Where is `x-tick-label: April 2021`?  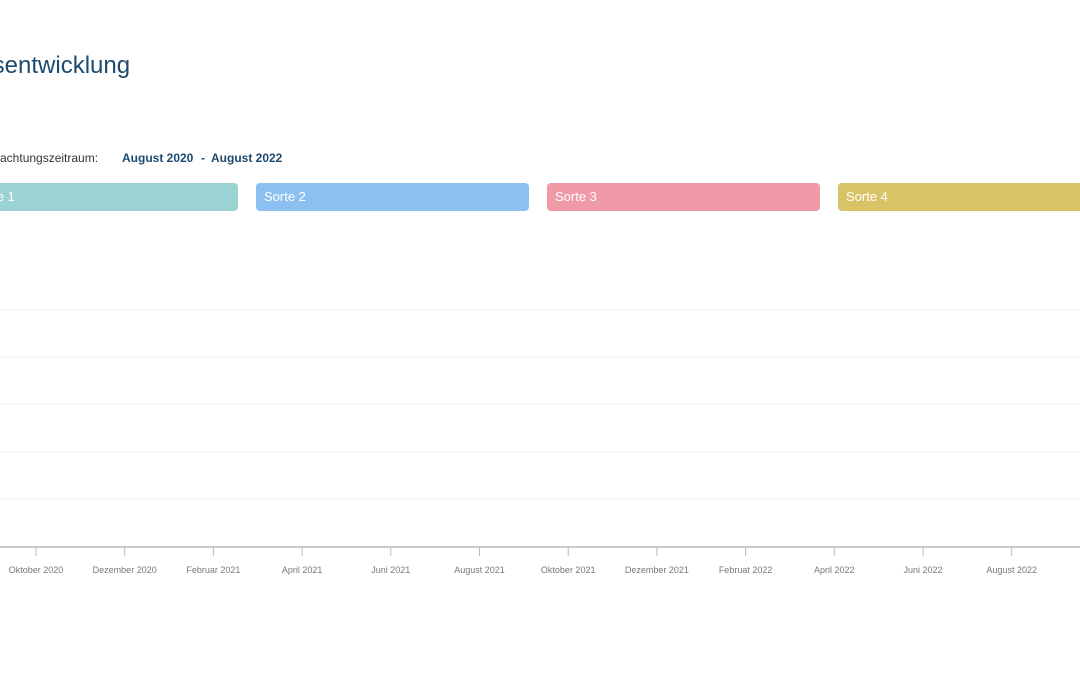
x-tick-label: April 2021 is located at coordinates (302, 570).